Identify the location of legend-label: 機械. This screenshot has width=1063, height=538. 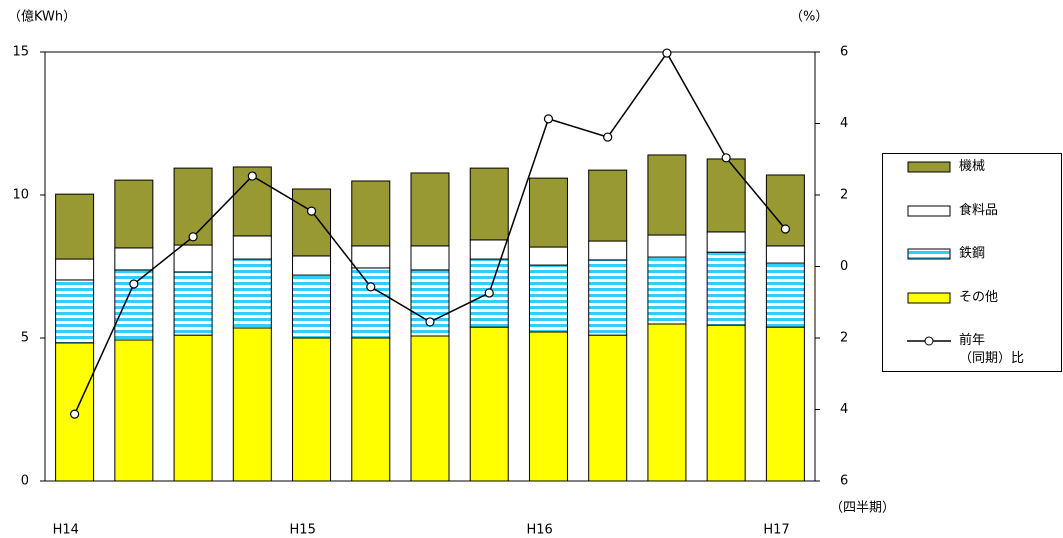
(972, 166).